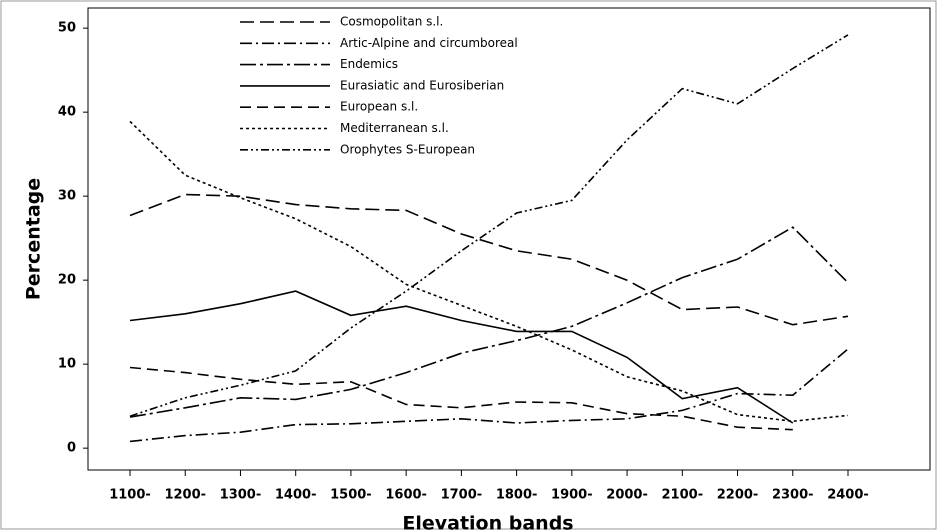 The height and width of the screenshot is (530, 937). Describe the element at coordinates (351, 495) in the screenshot. I see `x-tick-label: 1500-` at that location.